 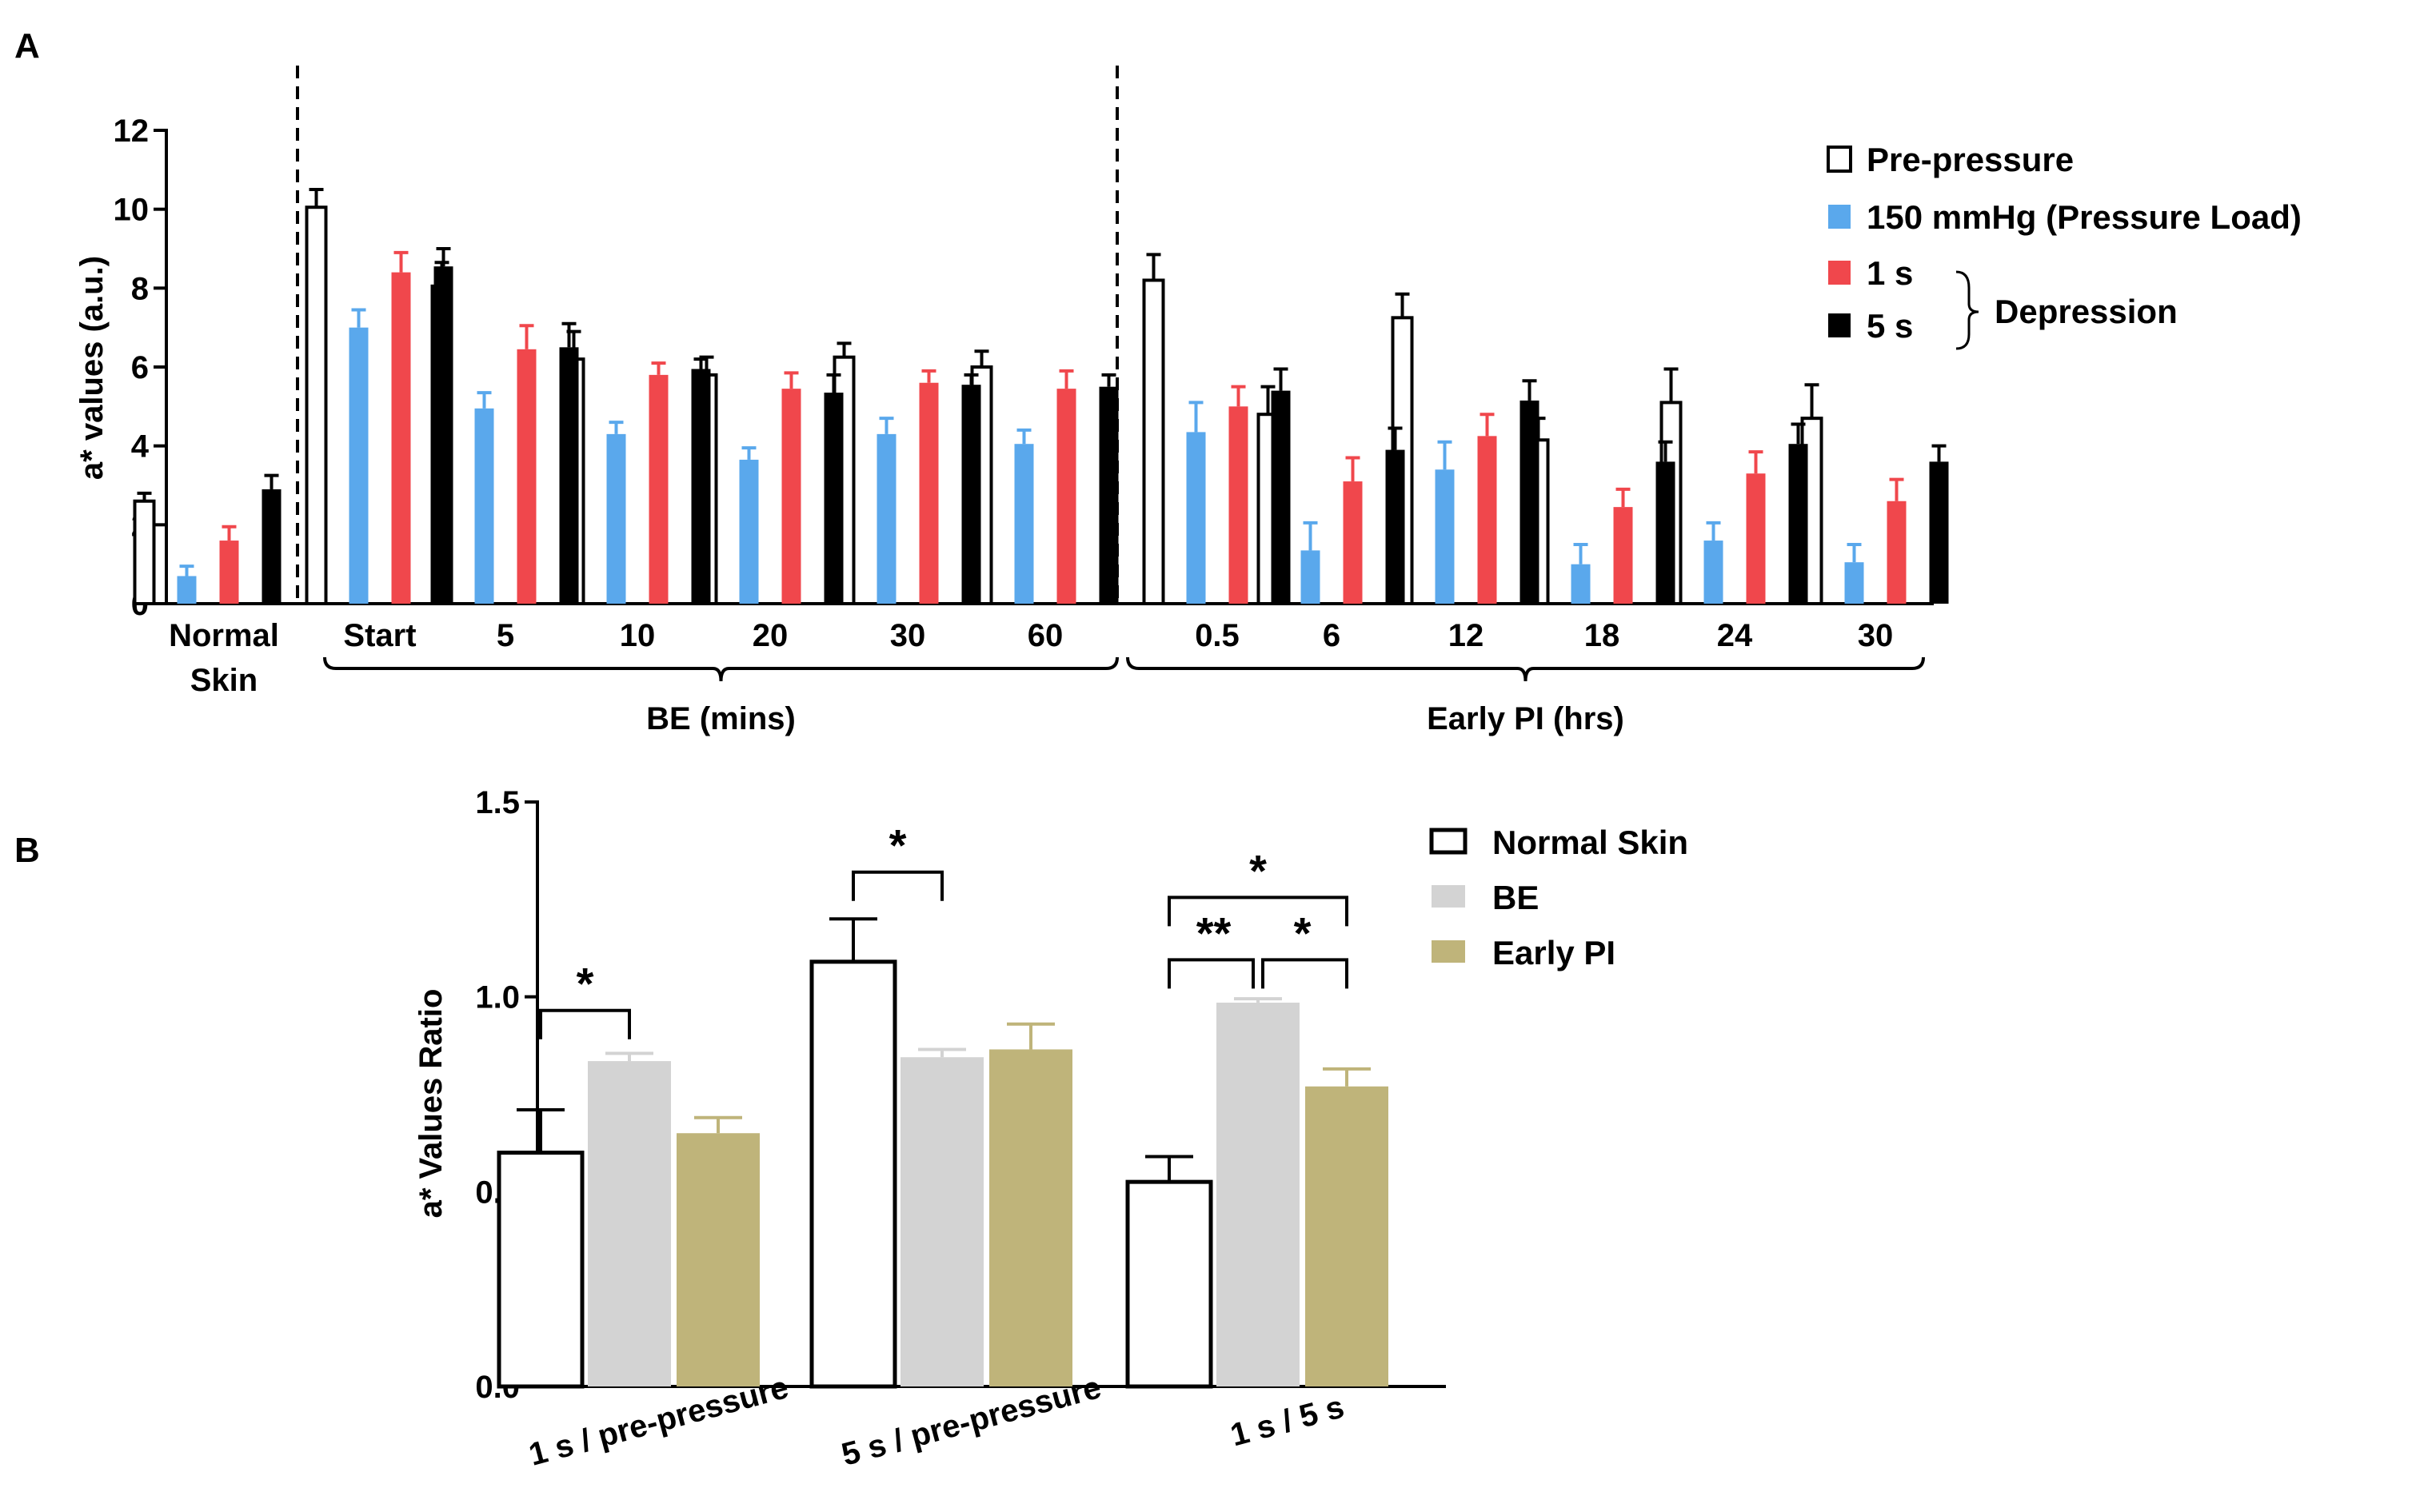 What do you see at coordinates (1448, 896) in the screenshot?
I see `panel-b-legend-swatch-be` at bounding box center [1448, 896].